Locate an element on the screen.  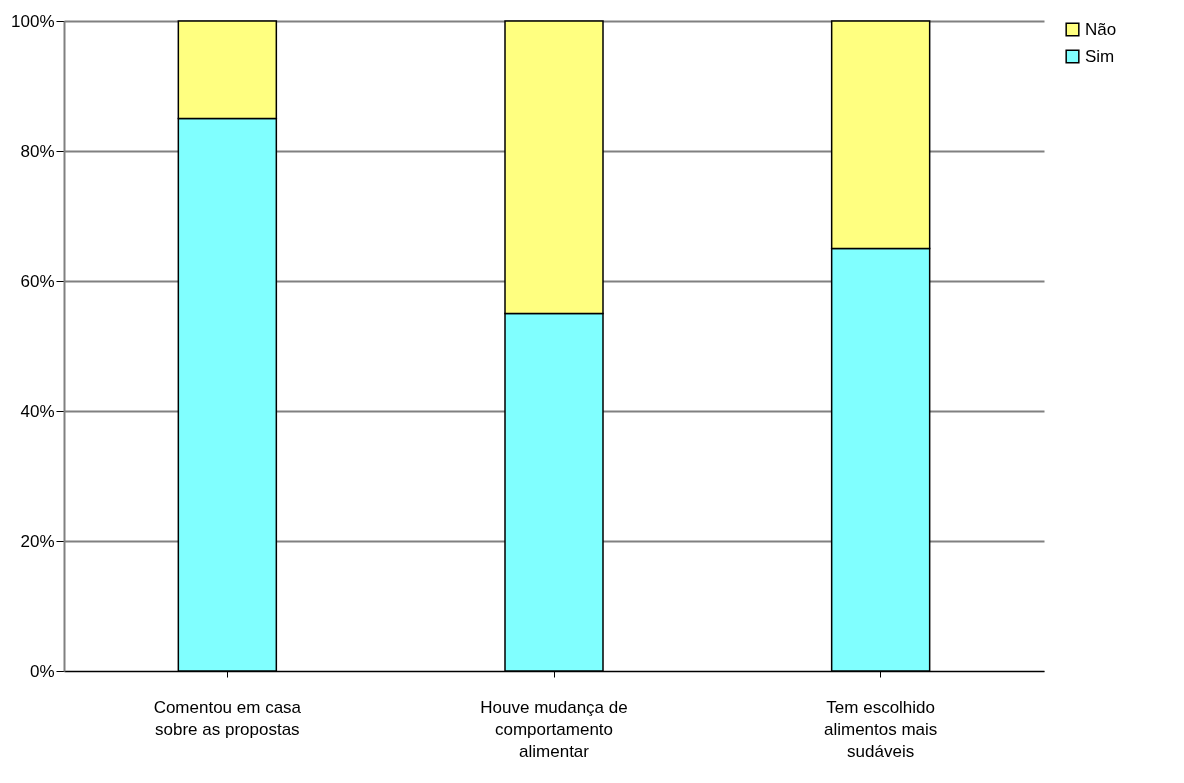
legend-label: Não is located at coordinates (1101, 29).